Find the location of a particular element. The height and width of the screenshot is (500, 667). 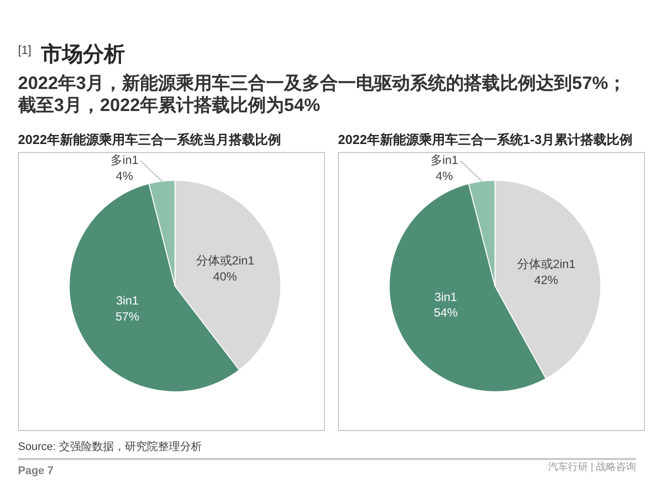

data-label: 42% is located at coordinates (546, 280).